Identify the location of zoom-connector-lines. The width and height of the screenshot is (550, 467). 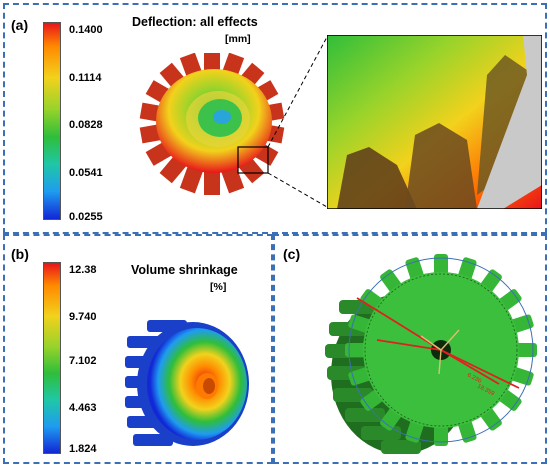
(297, 122).